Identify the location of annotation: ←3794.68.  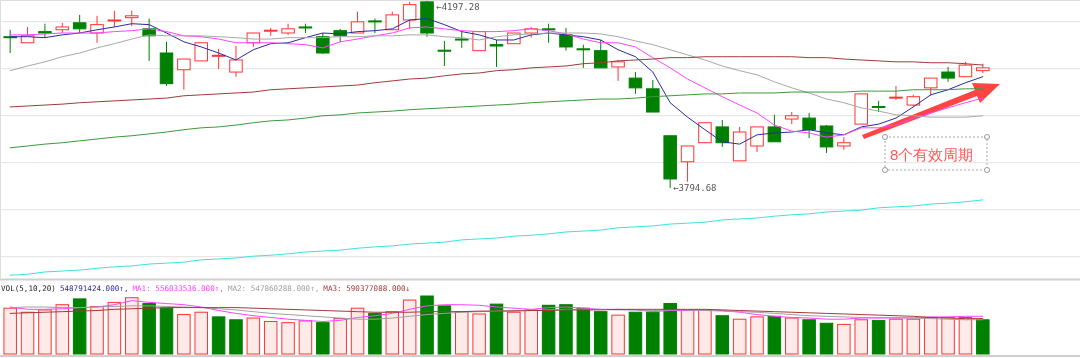
(695, 187).